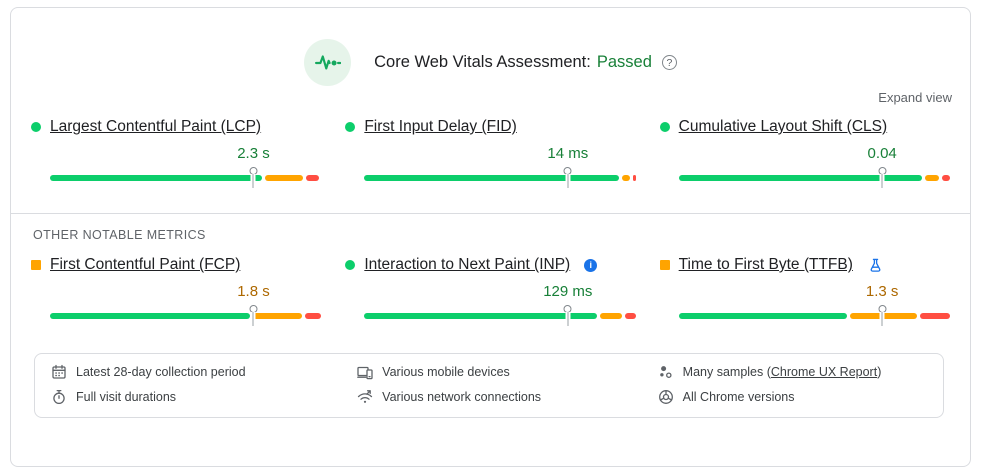 The width and height of the screenshot is (981, 474). I want to click on visit-durations-label: Full visit durations, so click(126, 397).